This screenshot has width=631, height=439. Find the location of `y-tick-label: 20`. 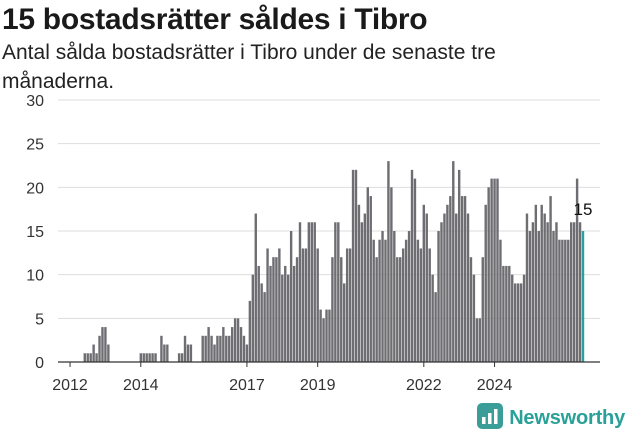

y-tick-label: 20 is located at coordinates (35, 188).